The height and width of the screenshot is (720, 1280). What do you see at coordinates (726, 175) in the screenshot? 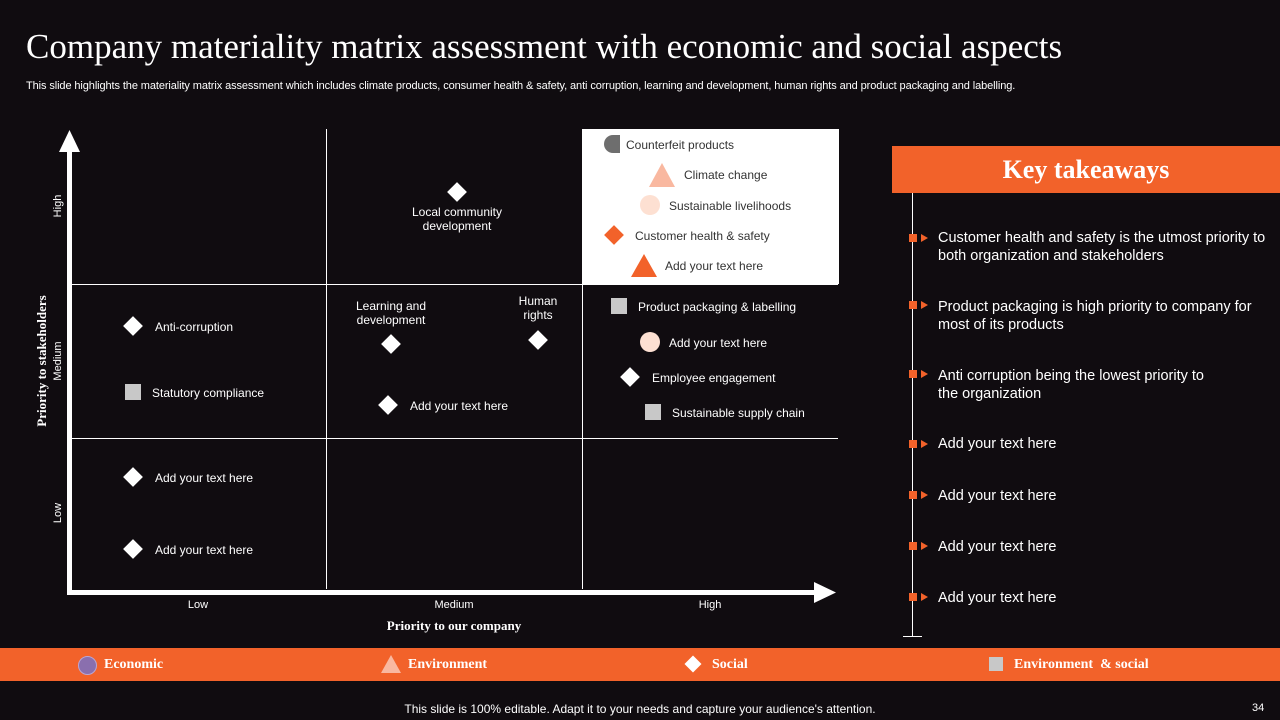
I see `item-climate: Climate change` at bounding box center [726, 175].